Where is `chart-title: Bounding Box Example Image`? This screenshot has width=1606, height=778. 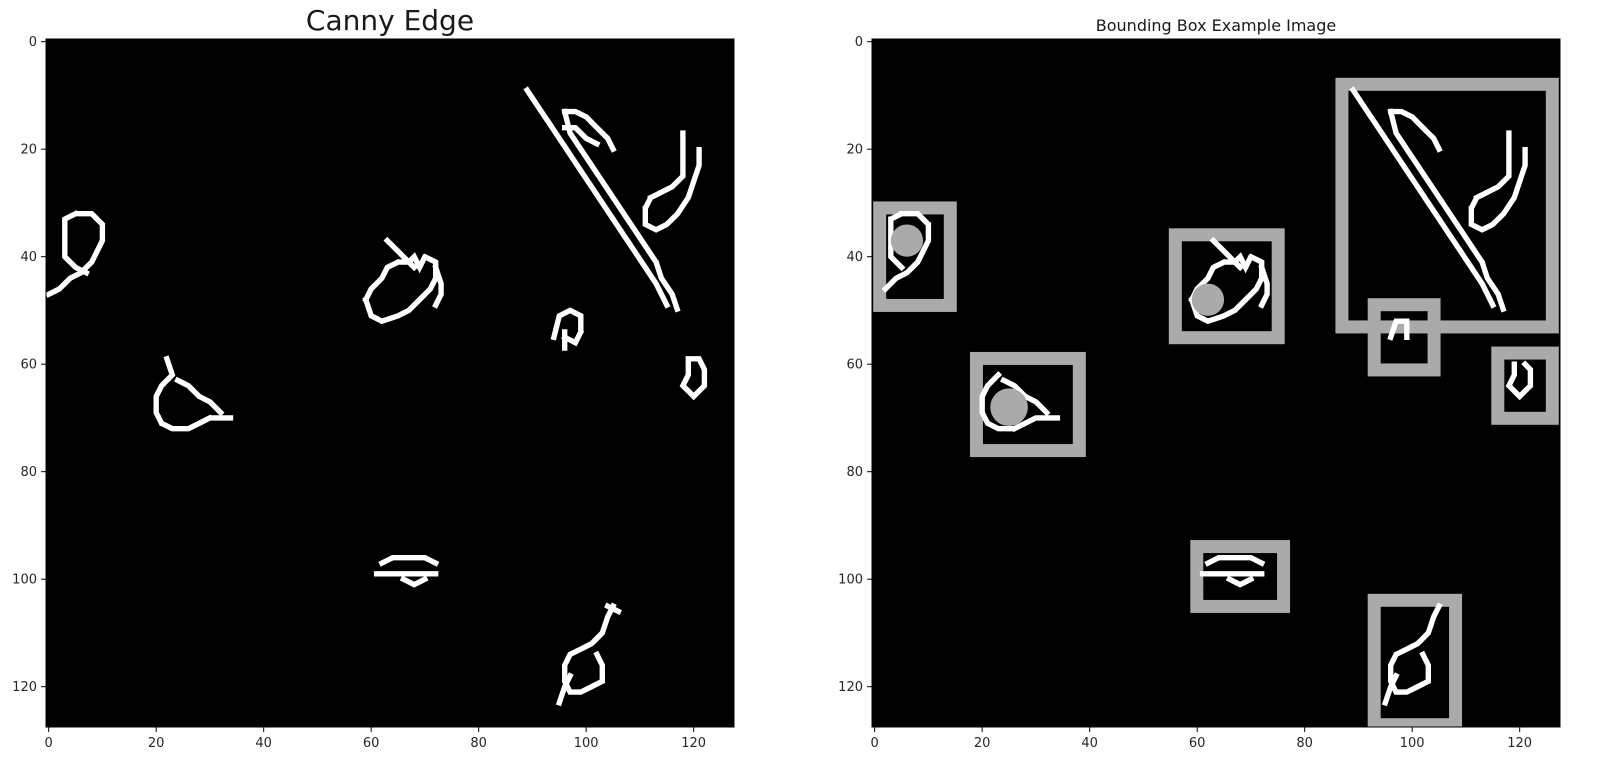 chart-title: Bounding Box Example Image is located at coordinates (1216, 25).